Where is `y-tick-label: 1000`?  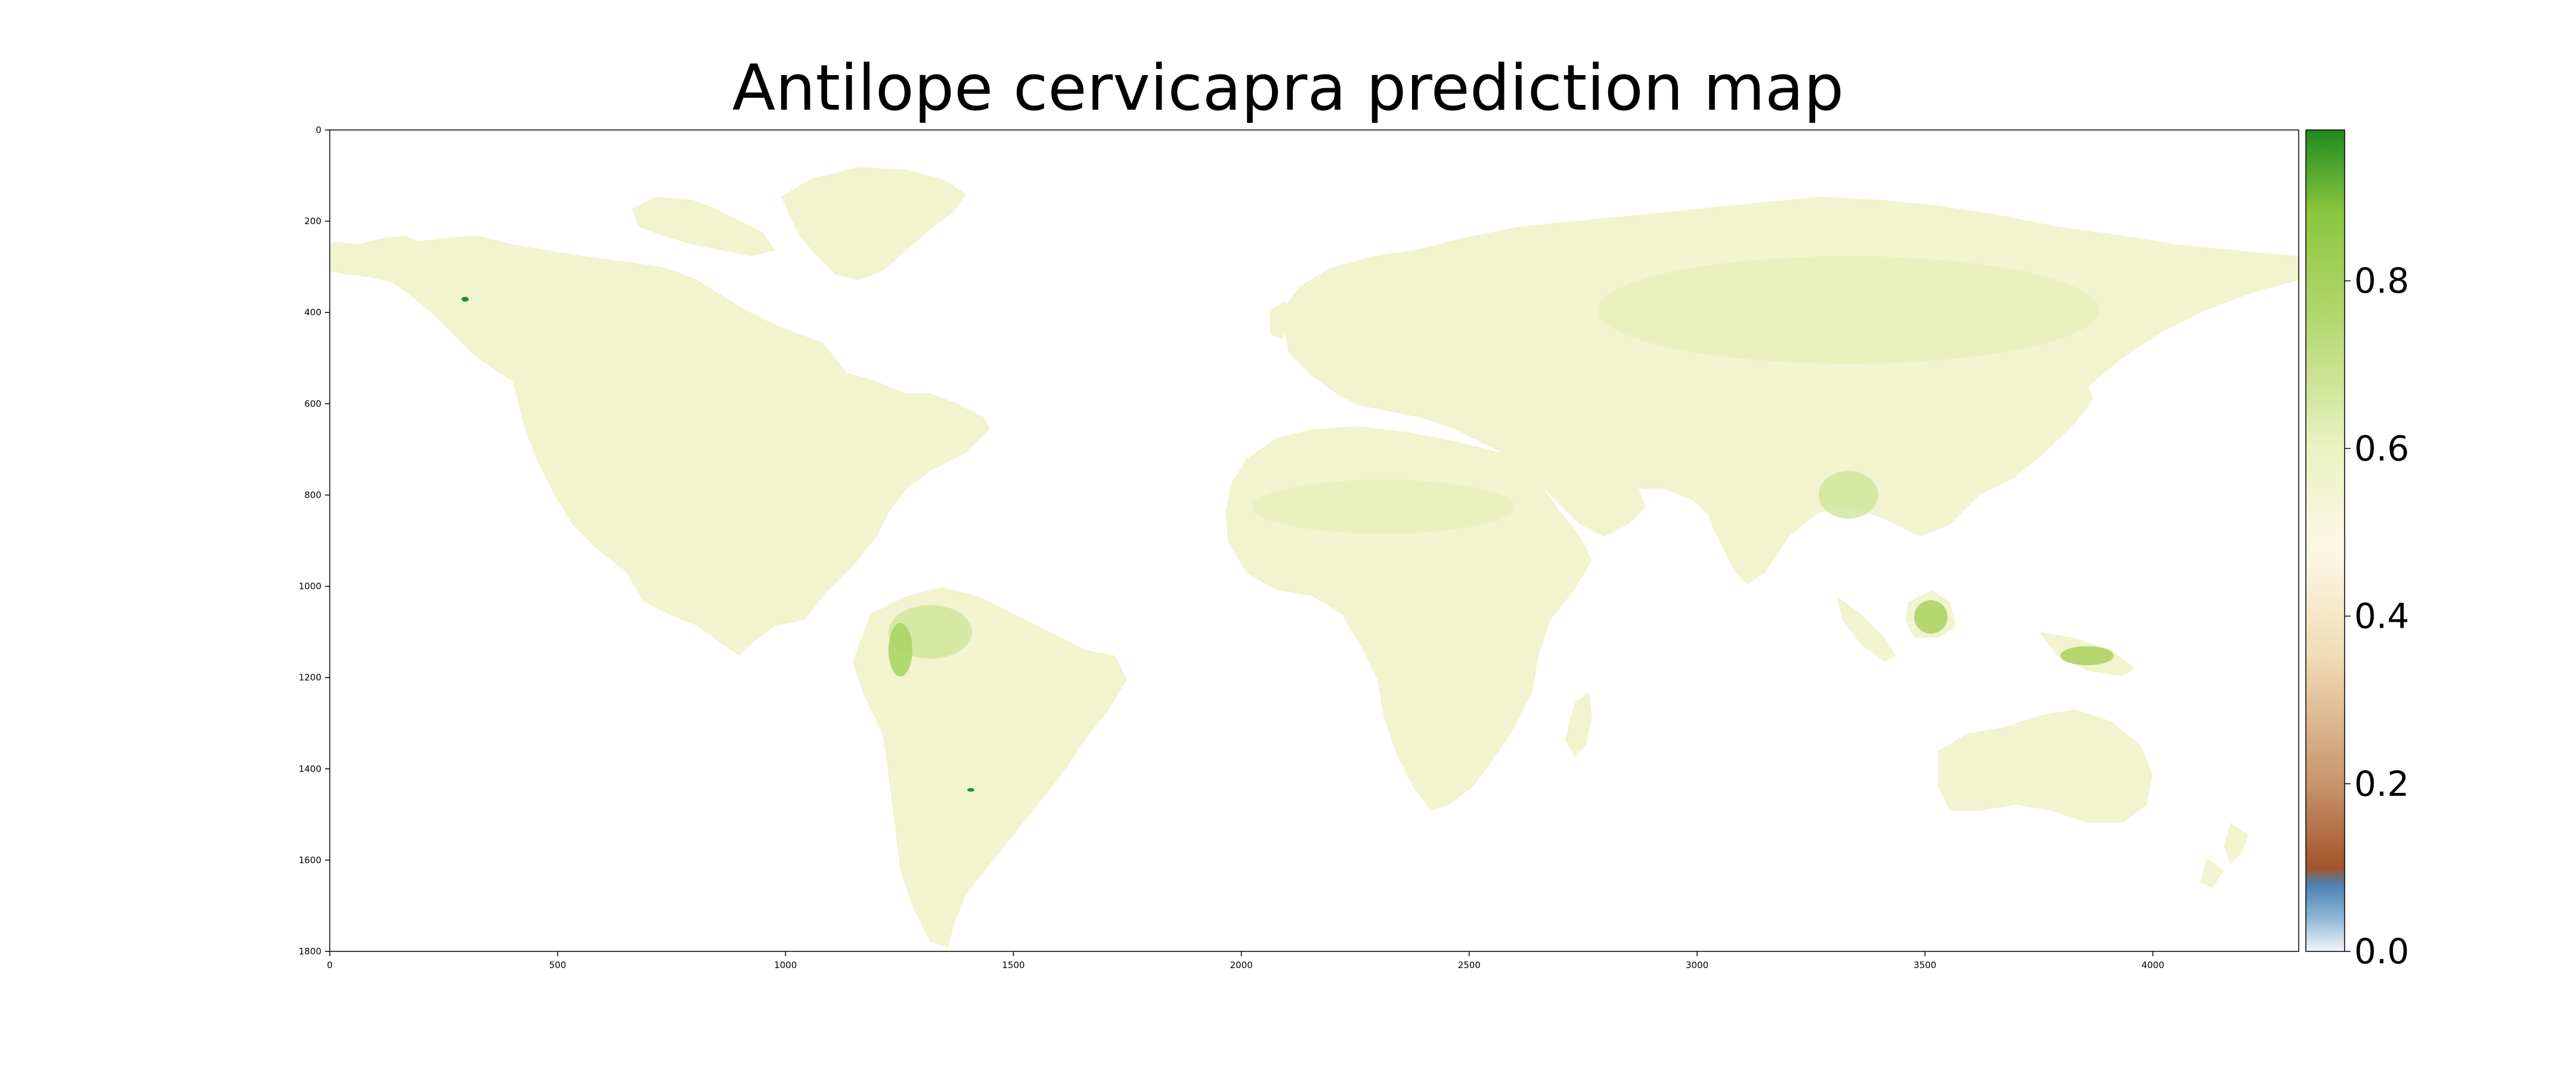 y-tick-label: 1000 is located at coordinates (310, 586).